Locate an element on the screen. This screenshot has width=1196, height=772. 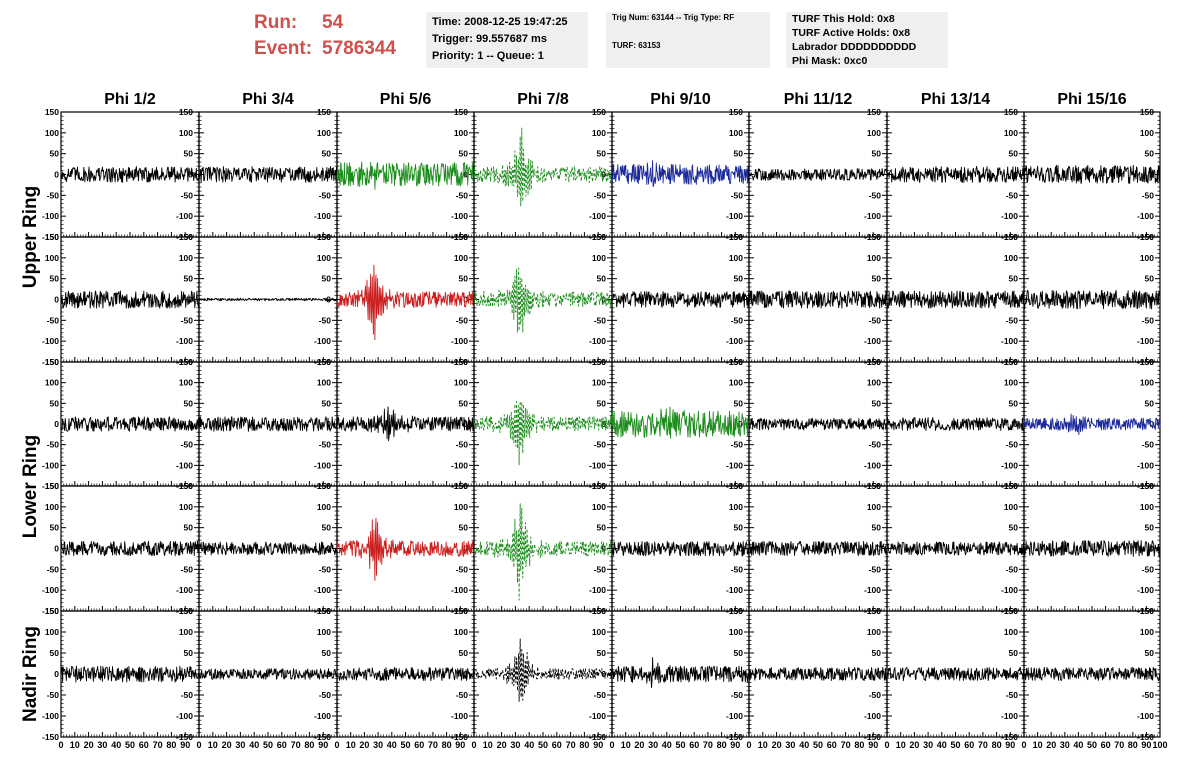
panel-r5-c2-xlabel: 80 is located at coordinates (309, 745).